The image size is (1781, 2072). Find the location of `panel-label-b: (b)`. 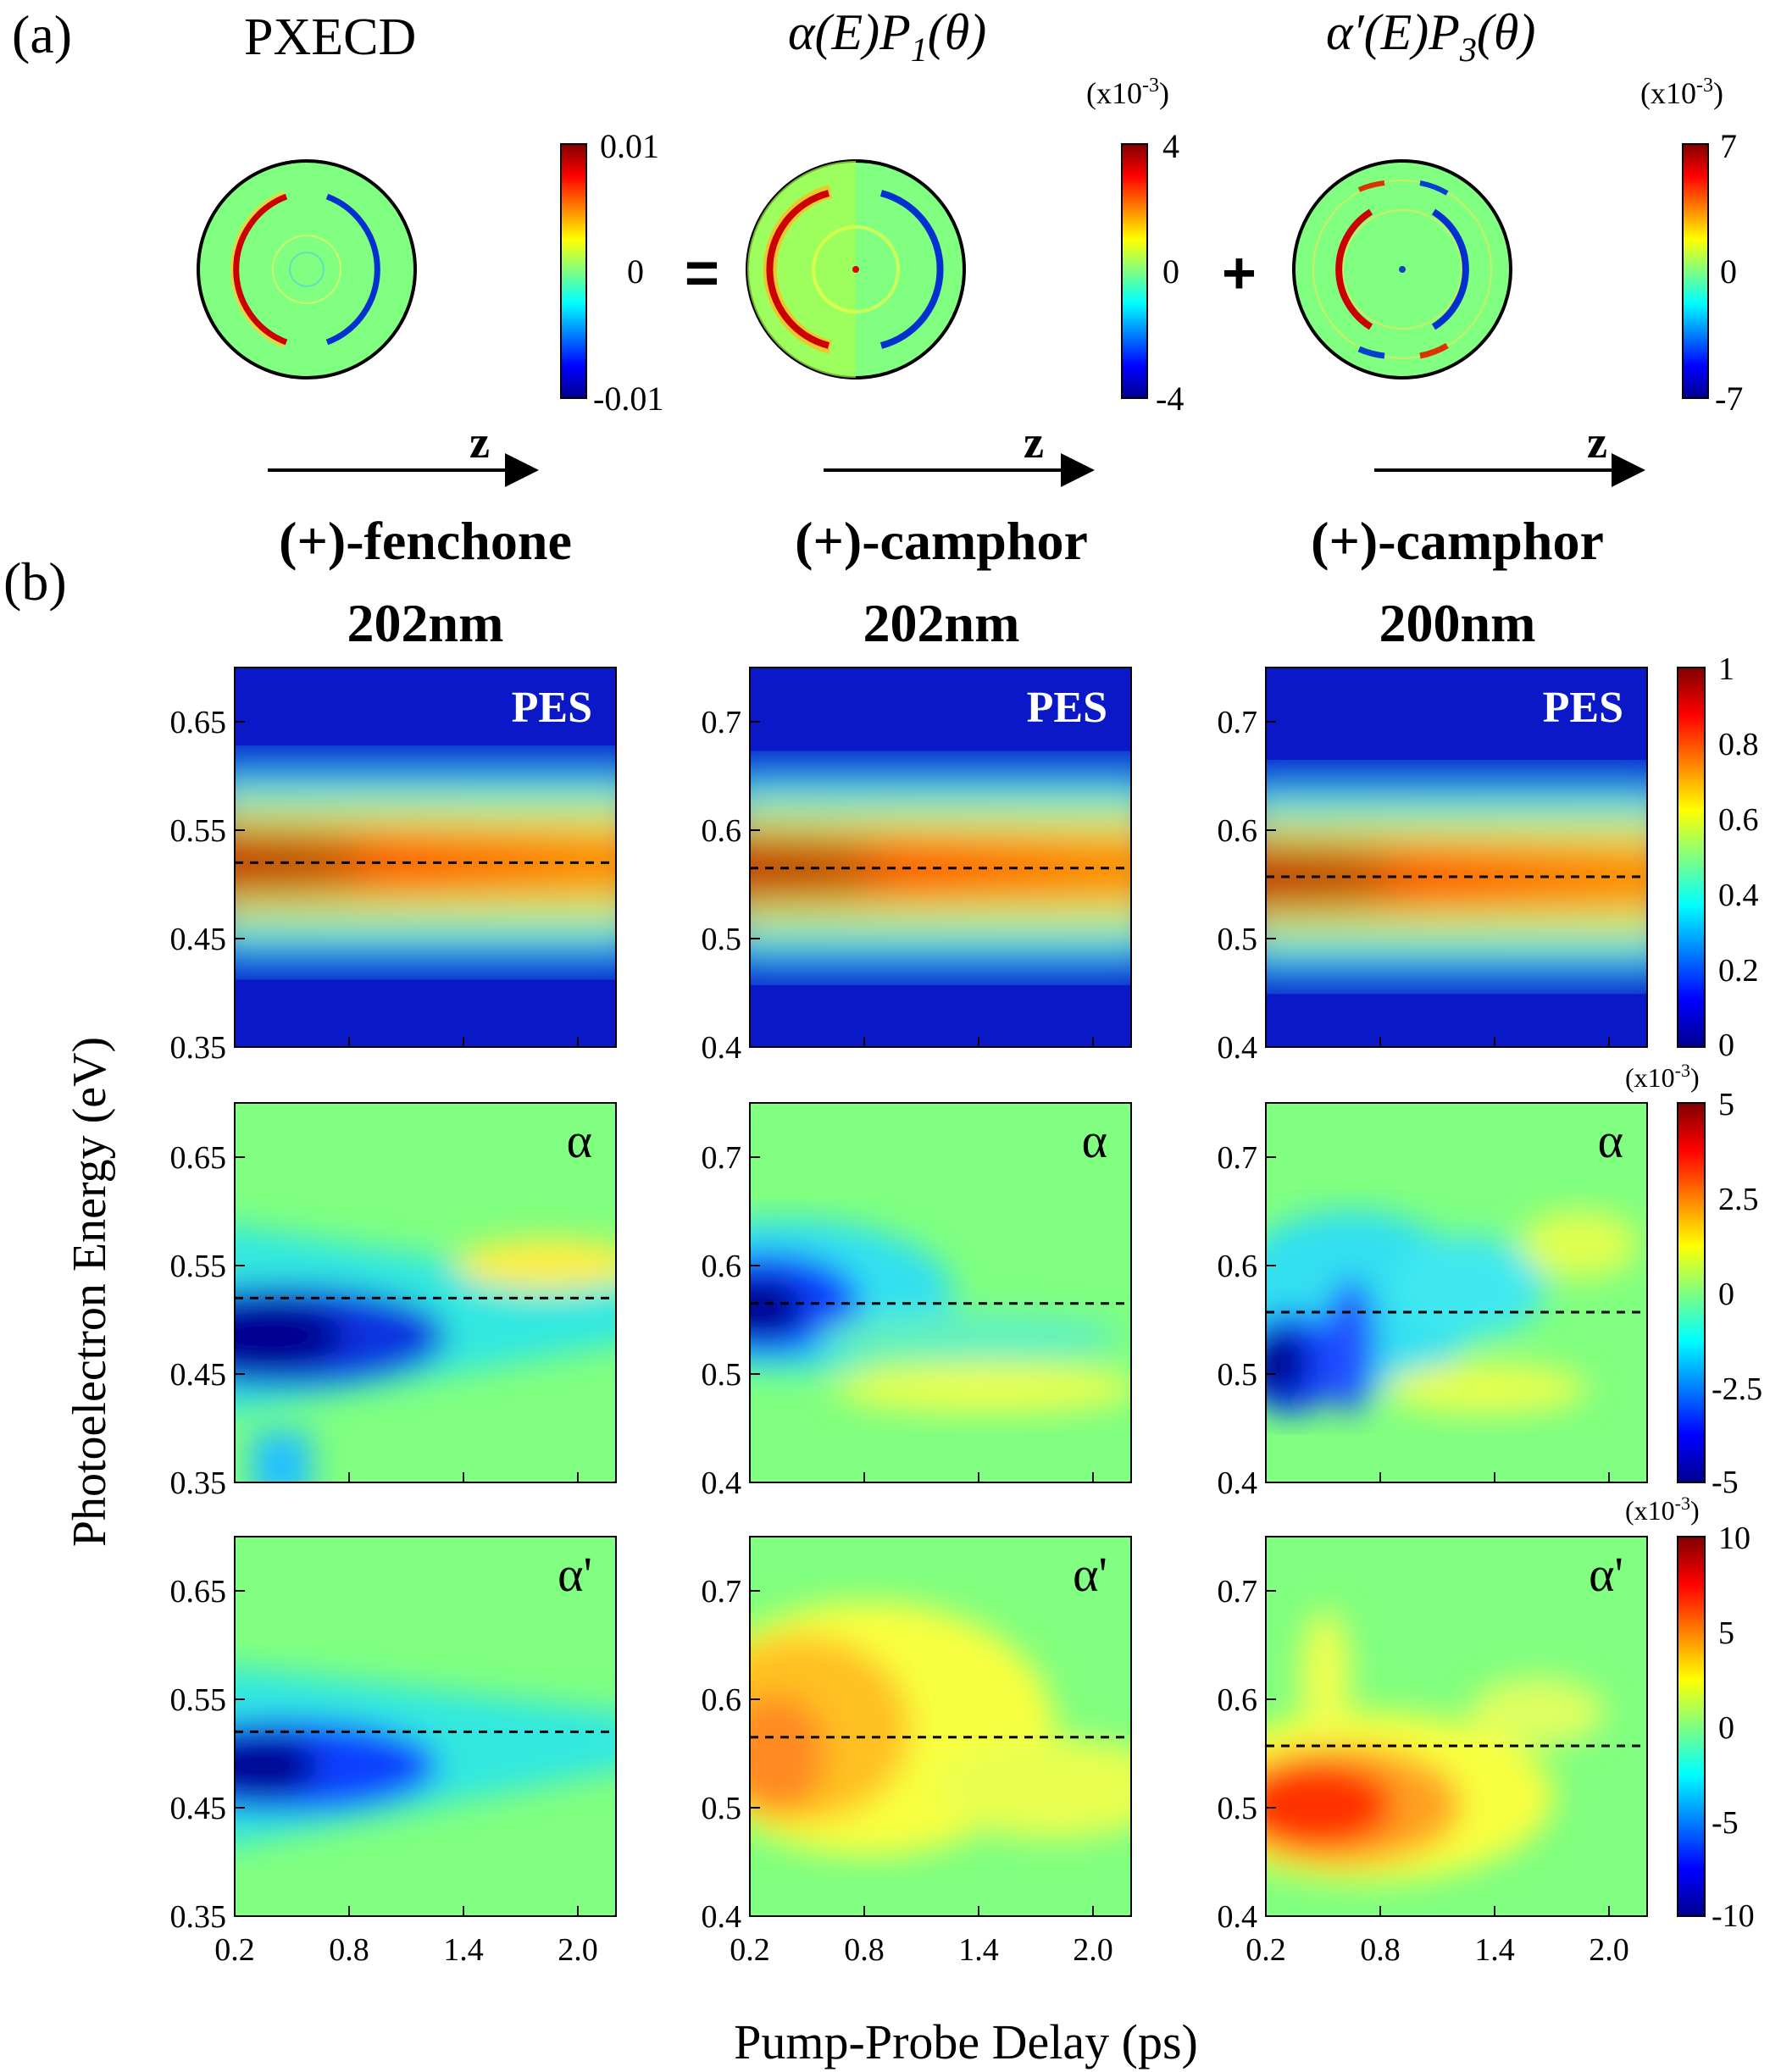

panel-label-b: (b) is located at coordinates (35, 581).